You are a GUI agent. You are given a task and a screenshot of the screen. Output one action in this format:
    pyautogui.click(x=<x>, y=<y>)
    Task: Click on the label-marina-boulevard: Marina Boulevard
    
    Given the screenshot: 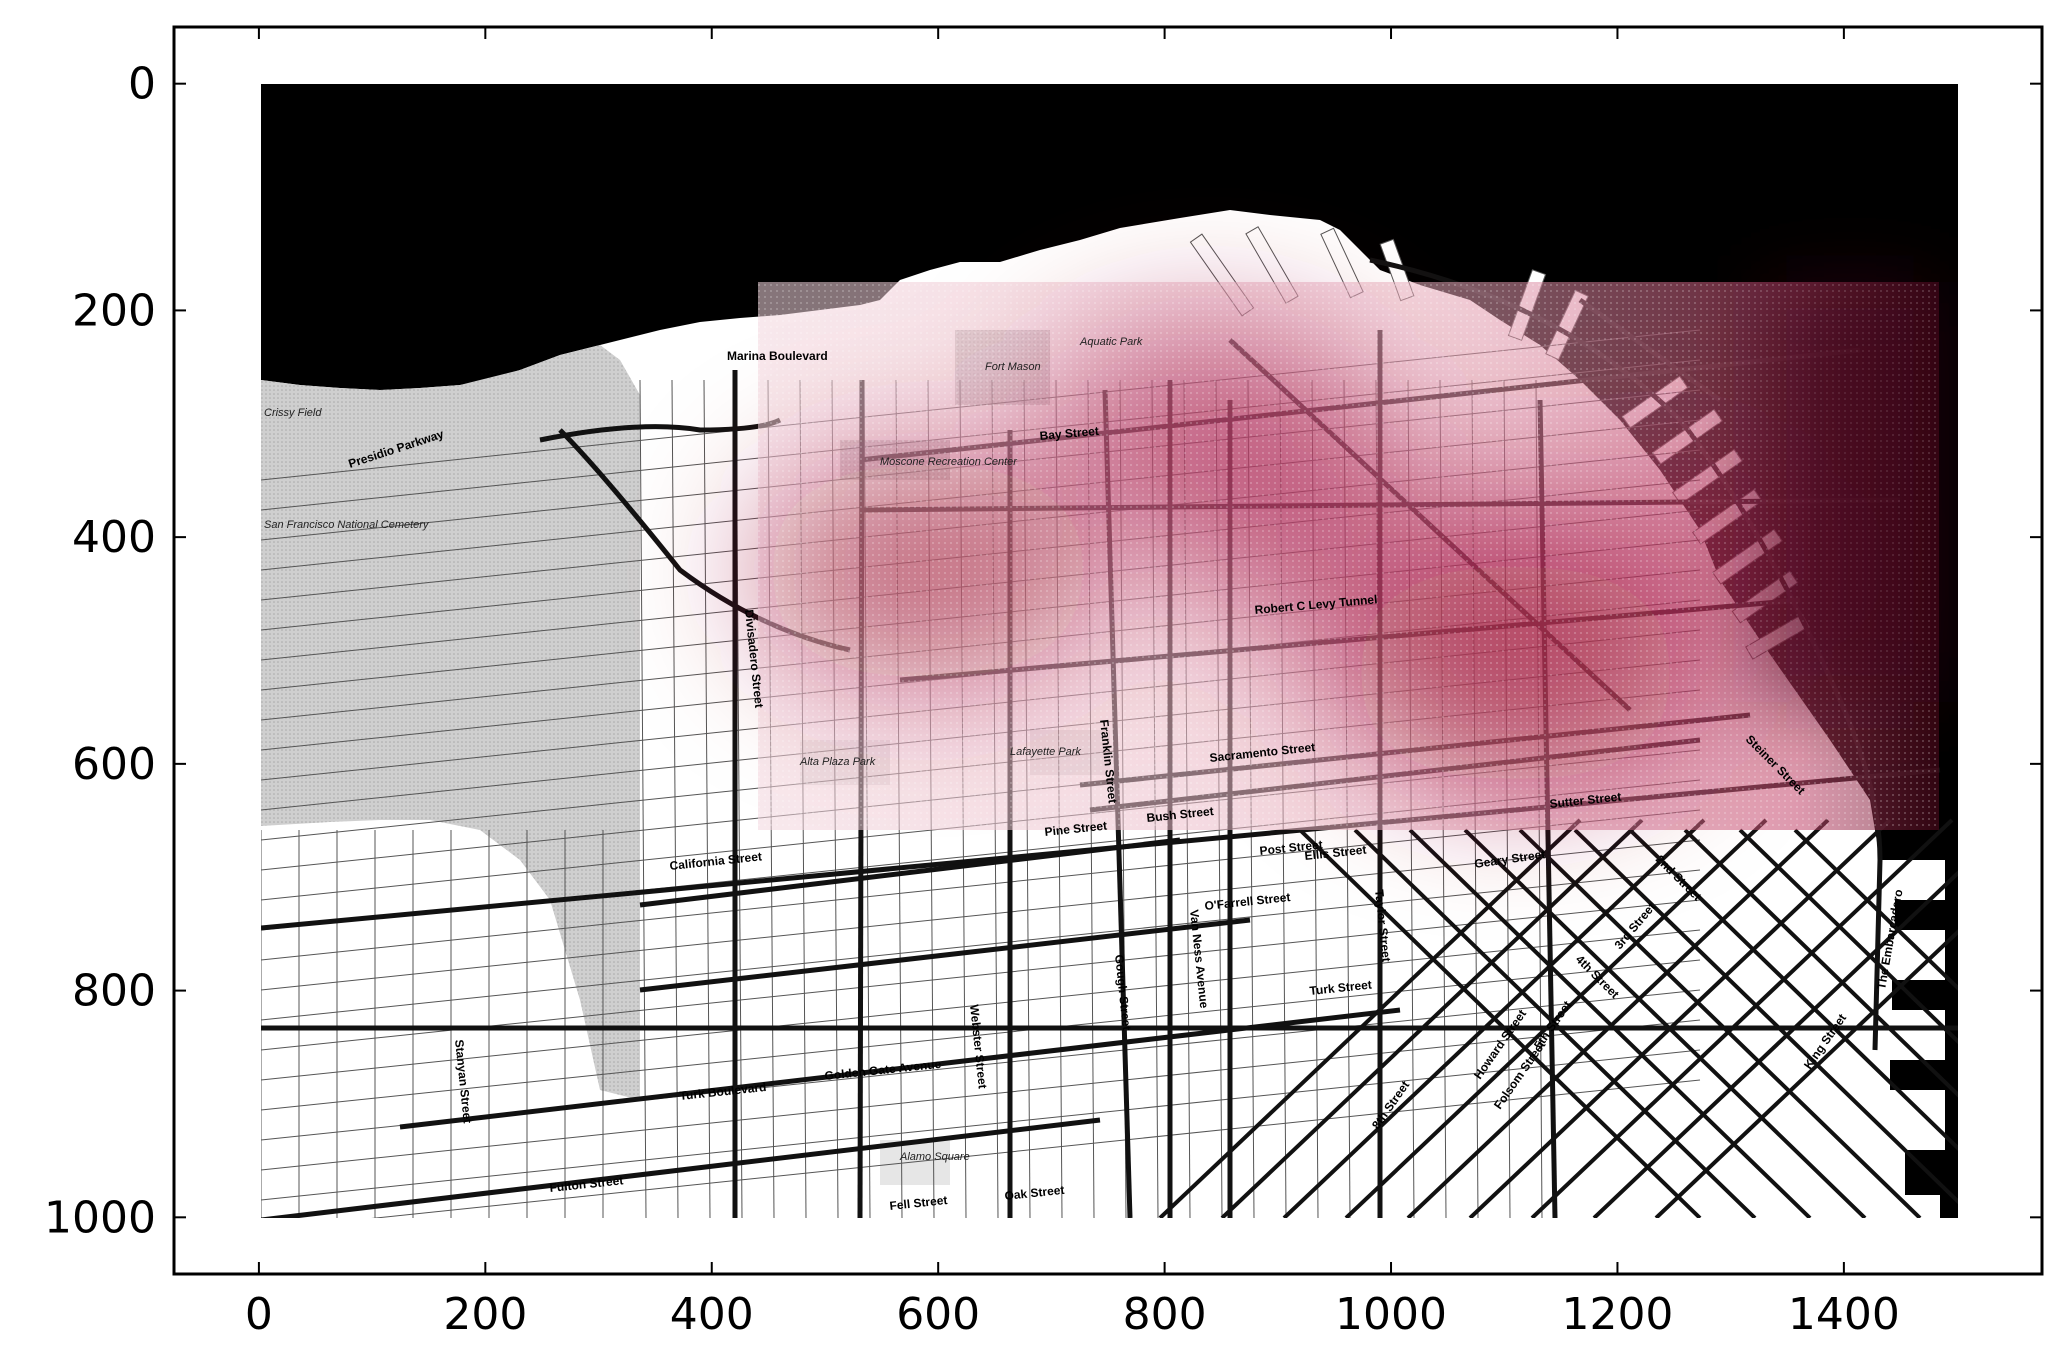 What is the action you would take?
    pyautogui.click(x=777, y=356)
    